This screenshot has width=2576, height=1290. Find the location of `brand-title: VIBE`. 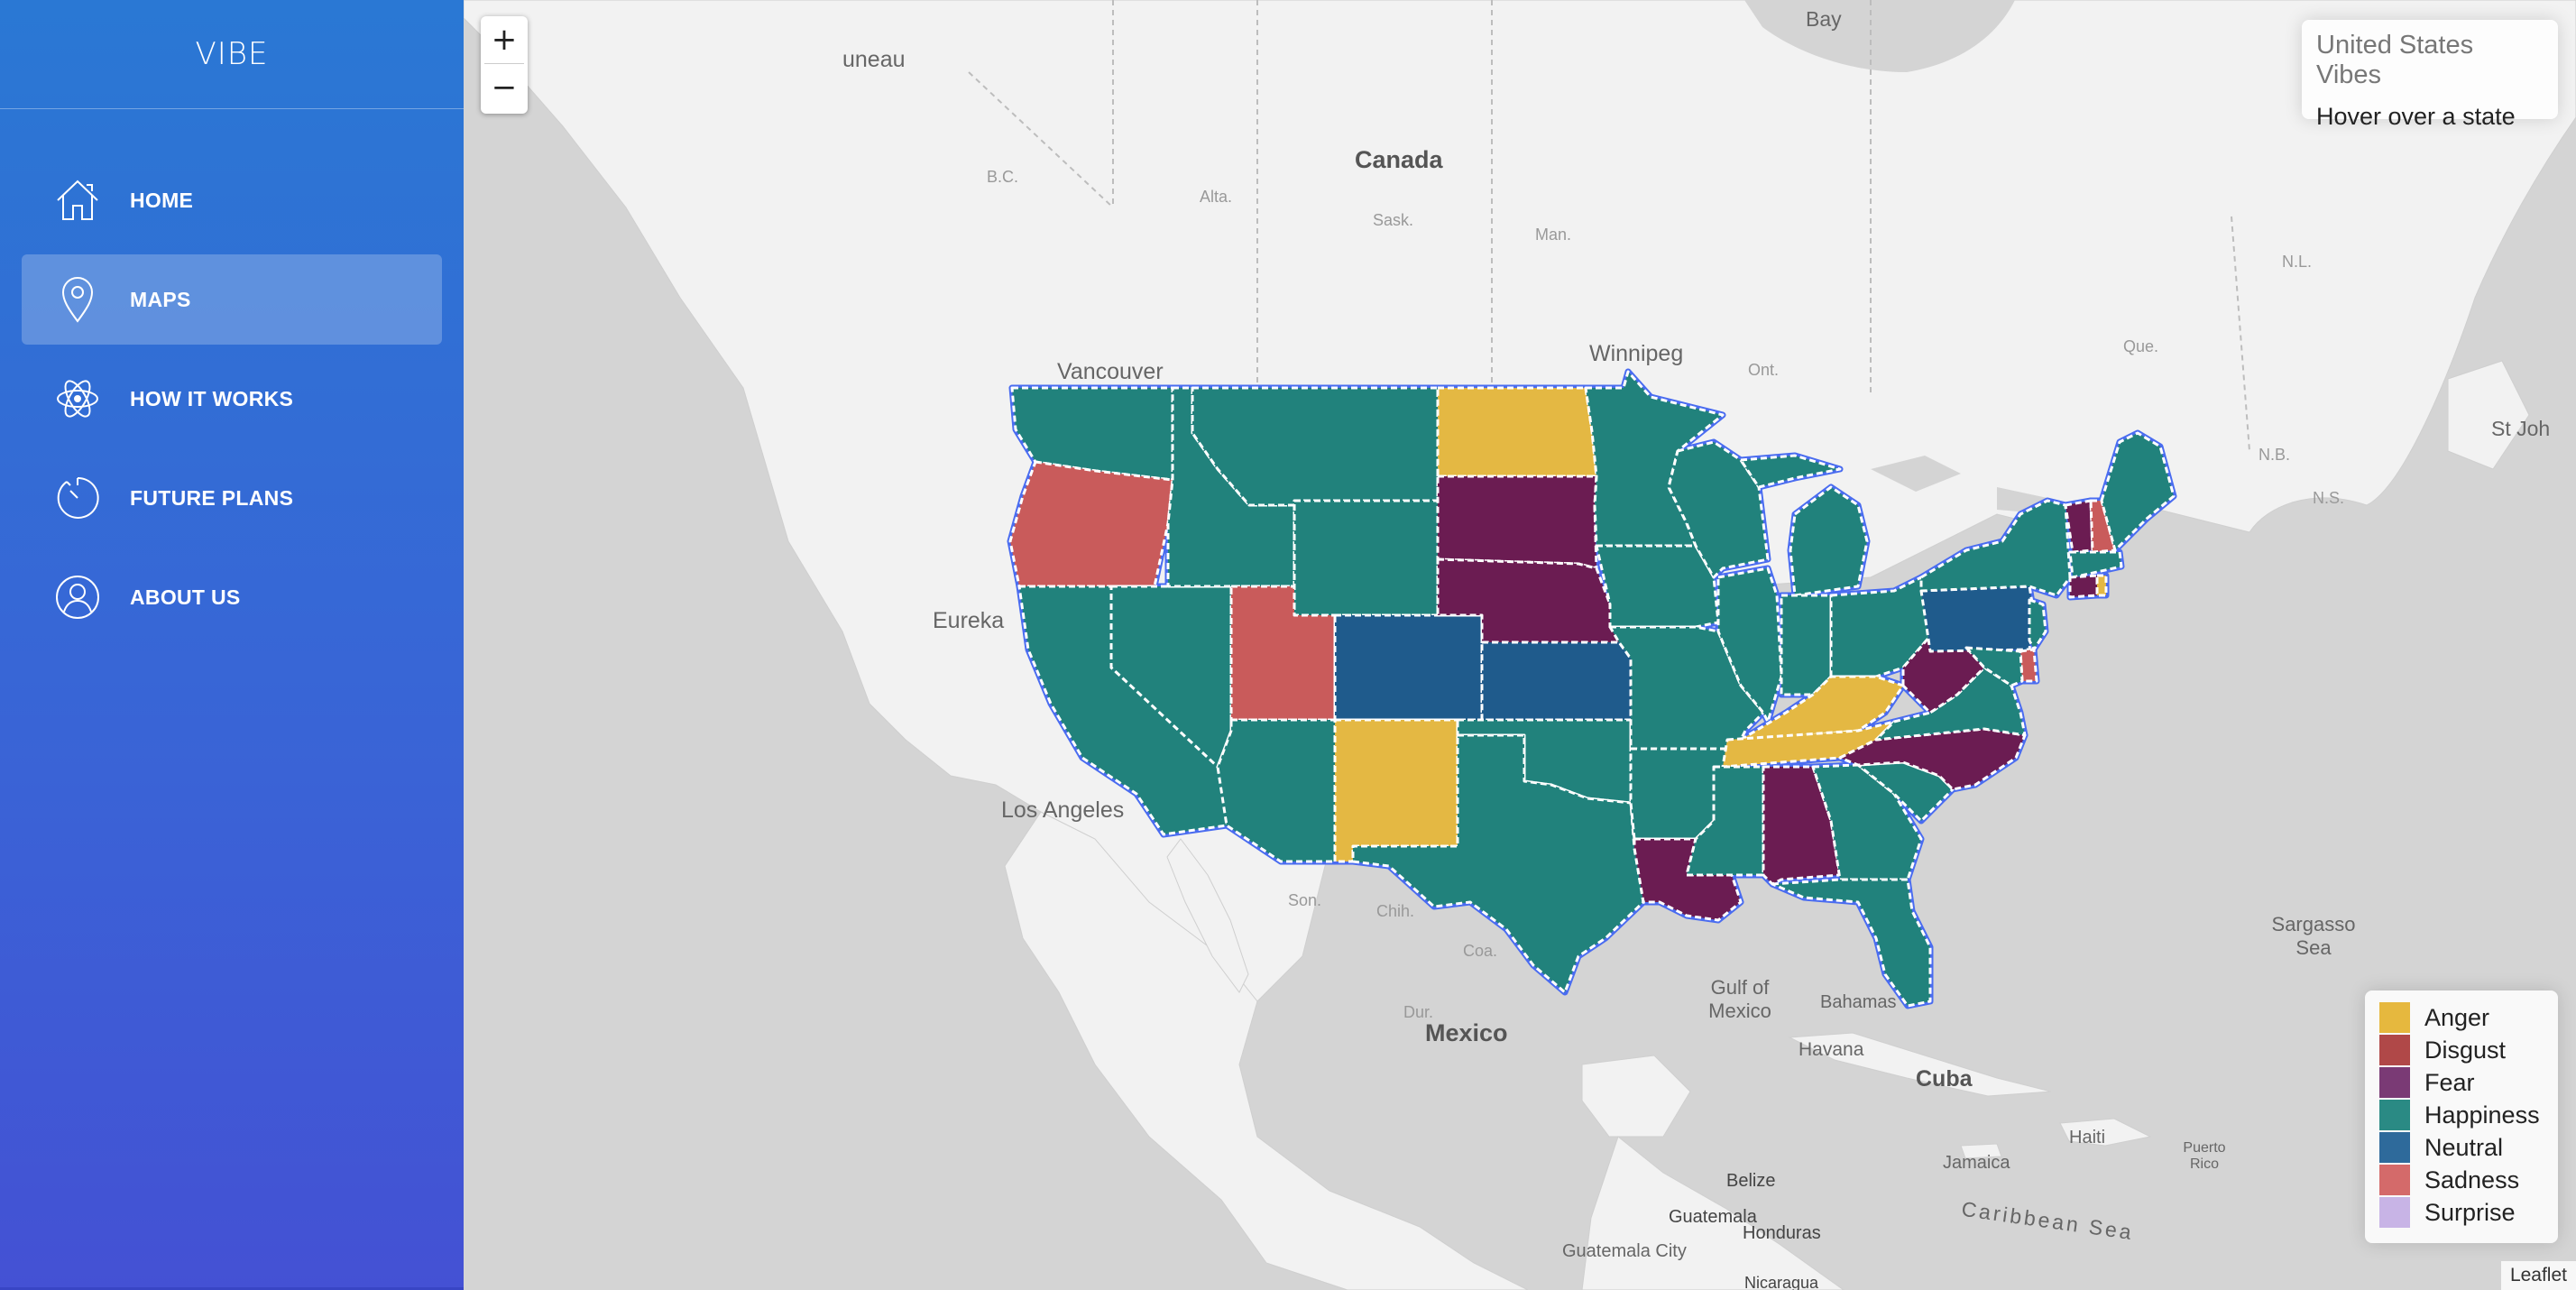

brand-title: VIBE is located at coordinates (232, 54).